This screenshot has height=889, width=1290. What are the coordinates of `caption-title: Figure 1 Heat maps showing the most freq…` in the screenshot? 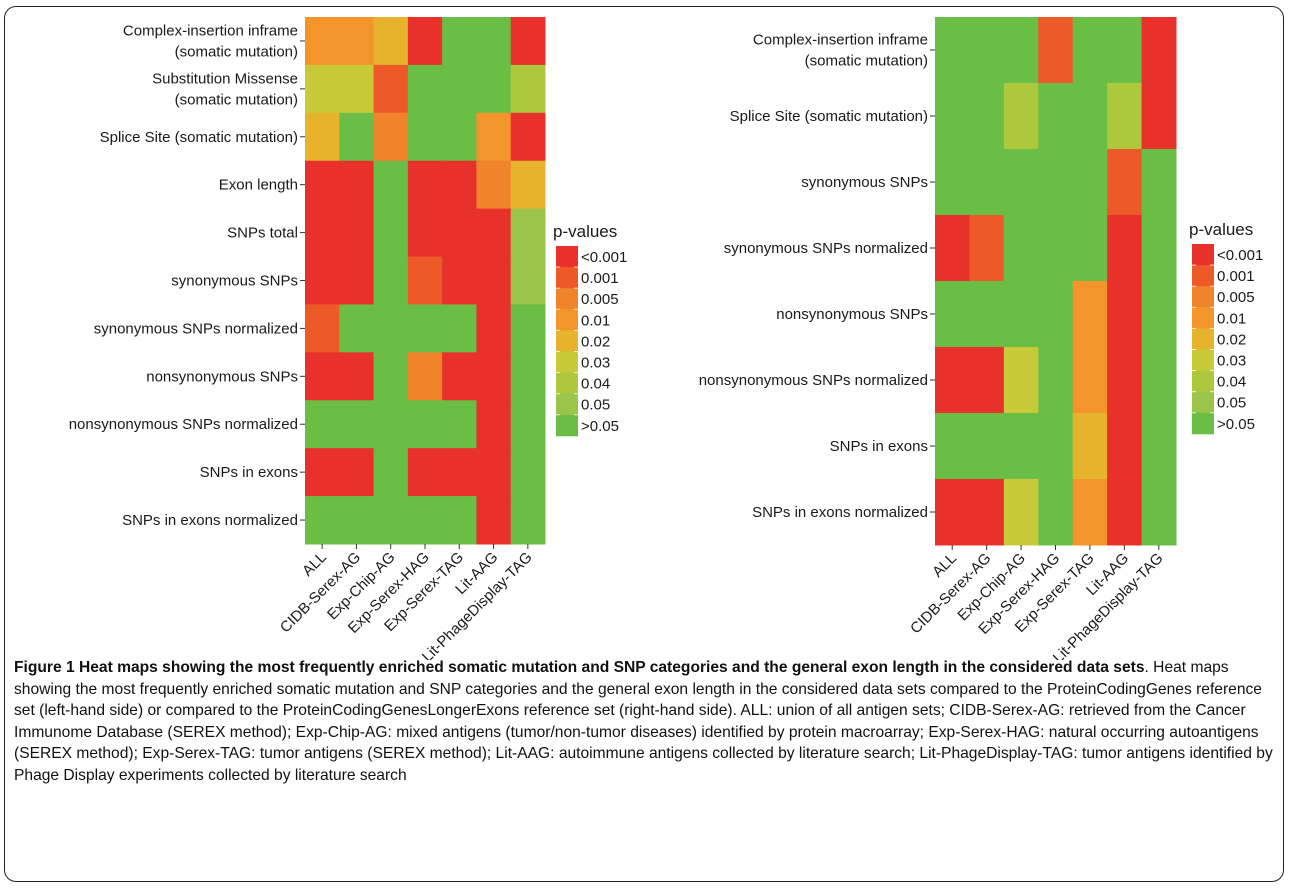 It's located at (579, 667).